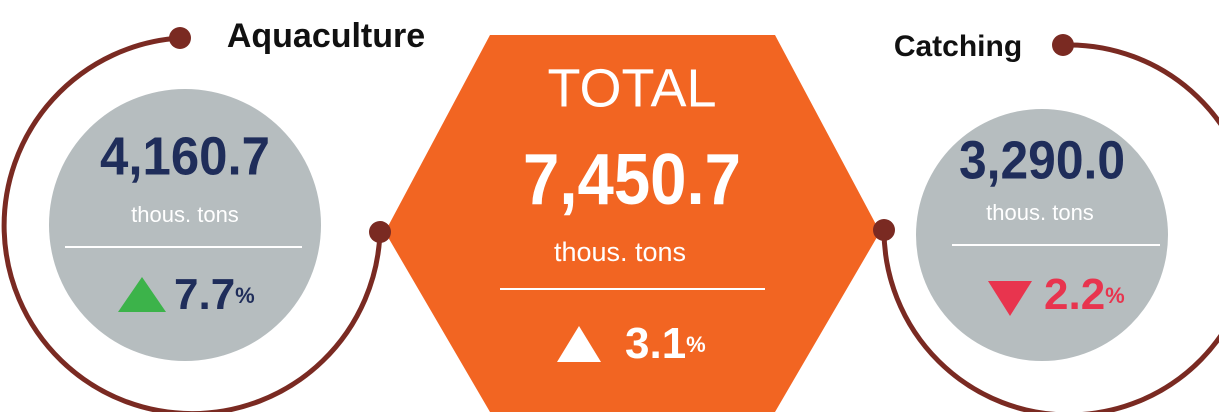 Image resolution: width=1219 pixels, height=412 pixels. I want to click on value: 3,290.0, so click(1042, 160).